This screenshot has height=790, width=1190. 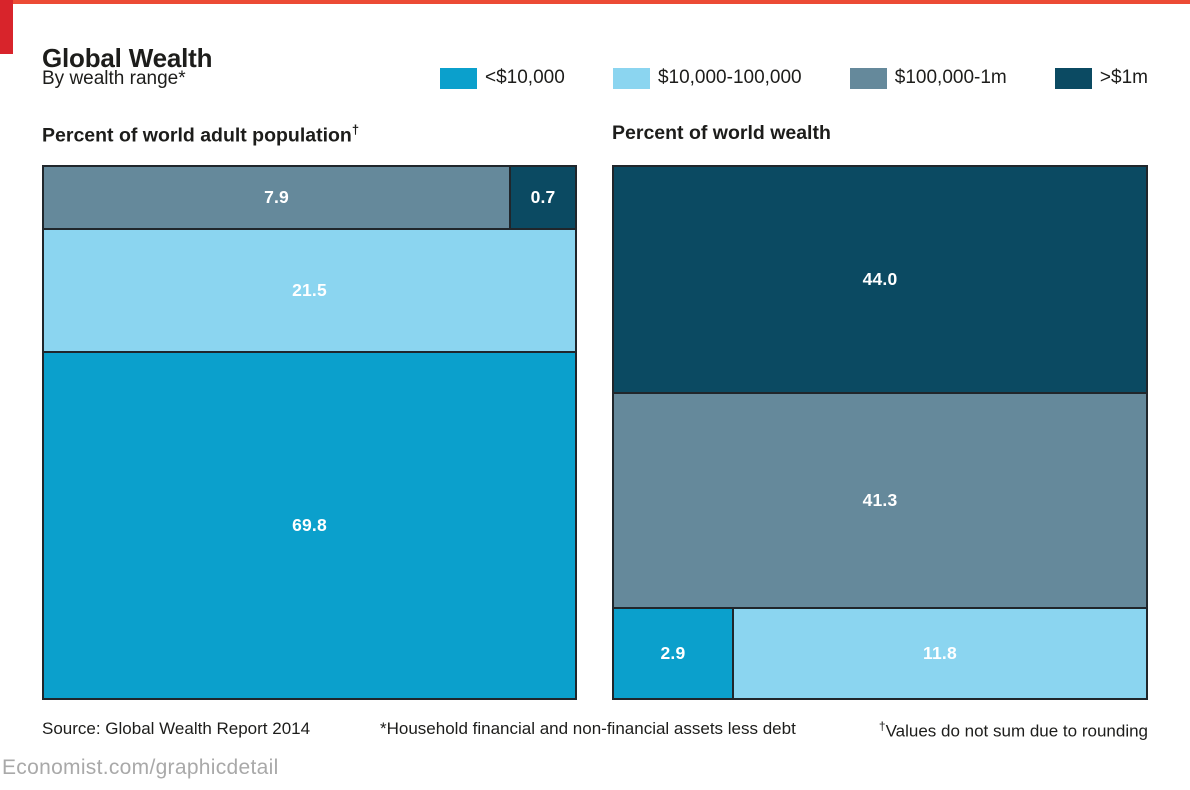 I want to click on right-panel-title-text: Percent of world wealth, so click(x=721, y=133).